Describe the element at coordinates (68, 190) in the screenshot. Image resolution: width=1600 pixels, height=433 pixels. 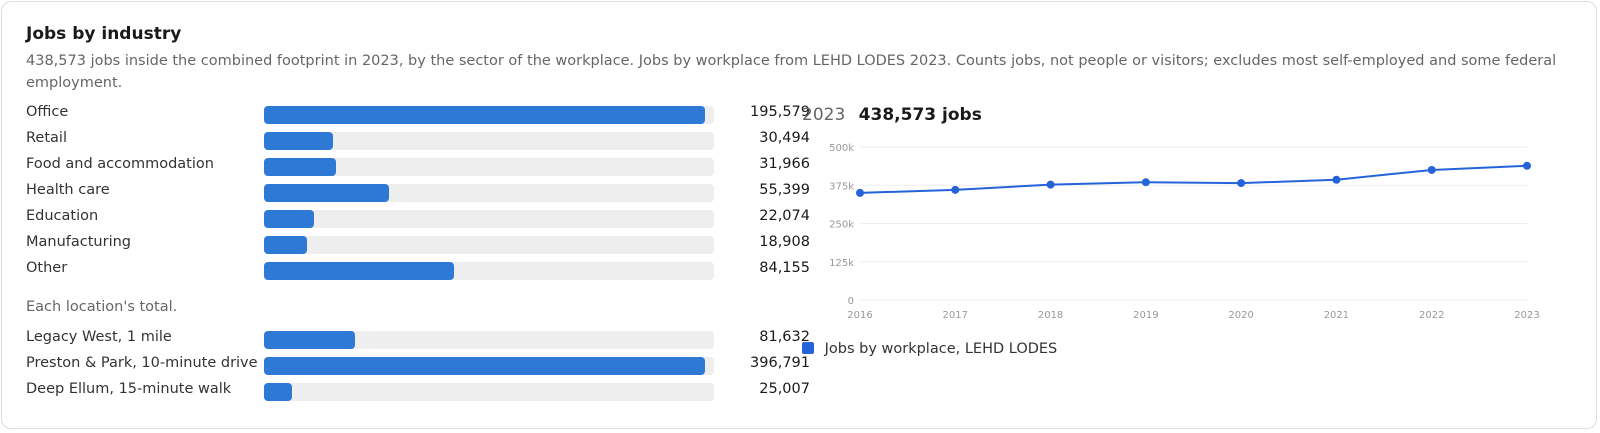
I see `bar-label: Health care` at that location.